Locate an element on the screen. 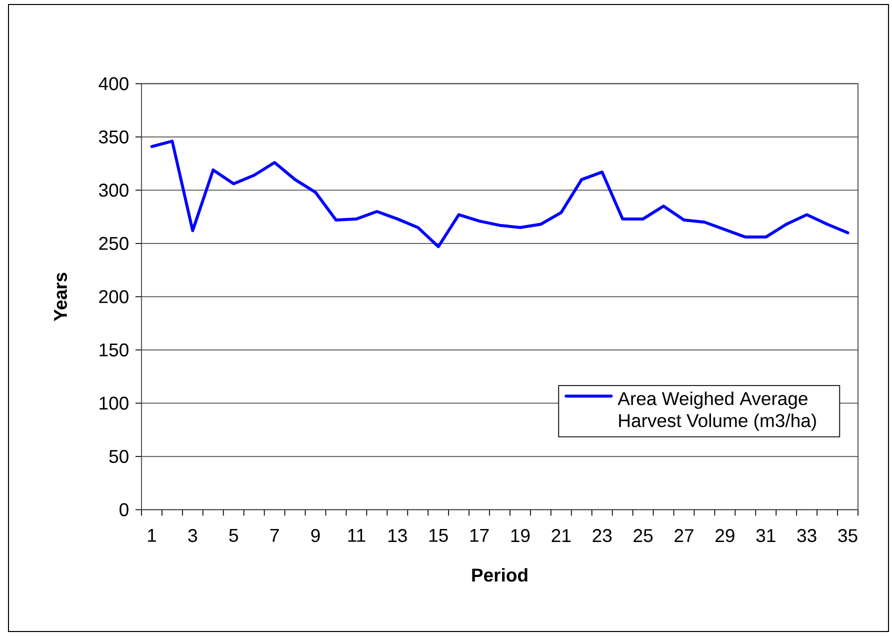 This screenshot has width=892, height=636. x-tick-label: 15 is located at coordinates (438, 535).